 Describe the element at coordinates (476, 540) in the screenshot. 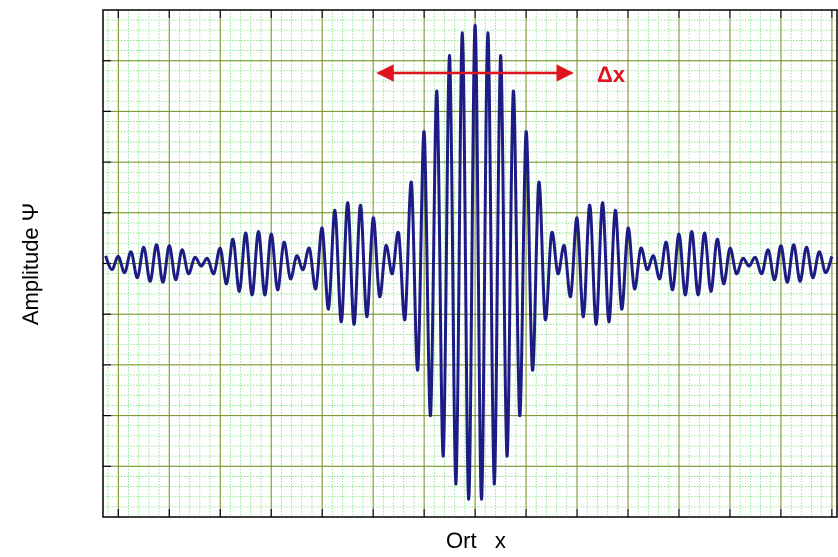

I see `x-axis-label: Ort x` at that location.